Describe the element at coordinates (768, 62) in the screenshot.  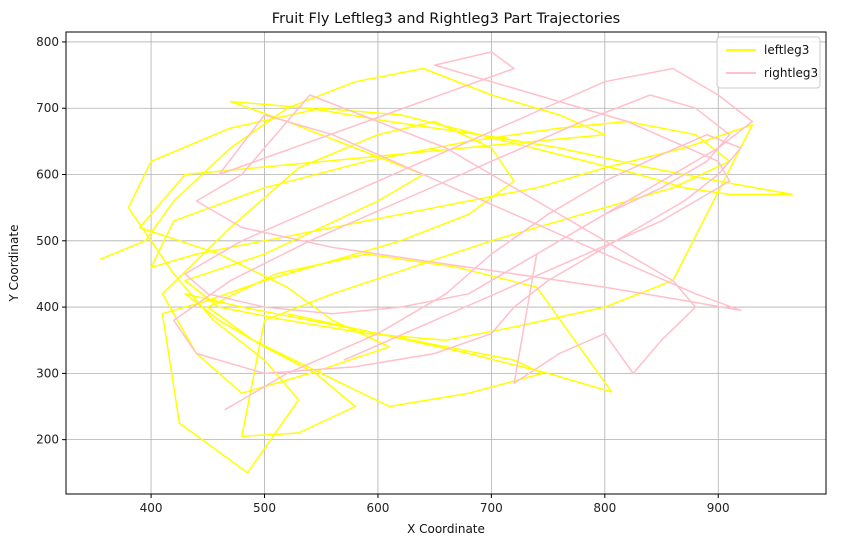
I see `legend: leftleg3 rightleg3` at that location.